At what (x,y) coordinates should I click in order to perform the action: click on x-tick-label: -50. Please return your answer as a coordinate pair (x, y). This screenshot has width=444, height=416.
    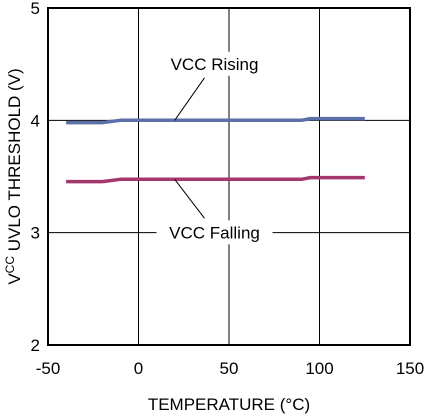
    Looking at the image, I should click on (48, 368).